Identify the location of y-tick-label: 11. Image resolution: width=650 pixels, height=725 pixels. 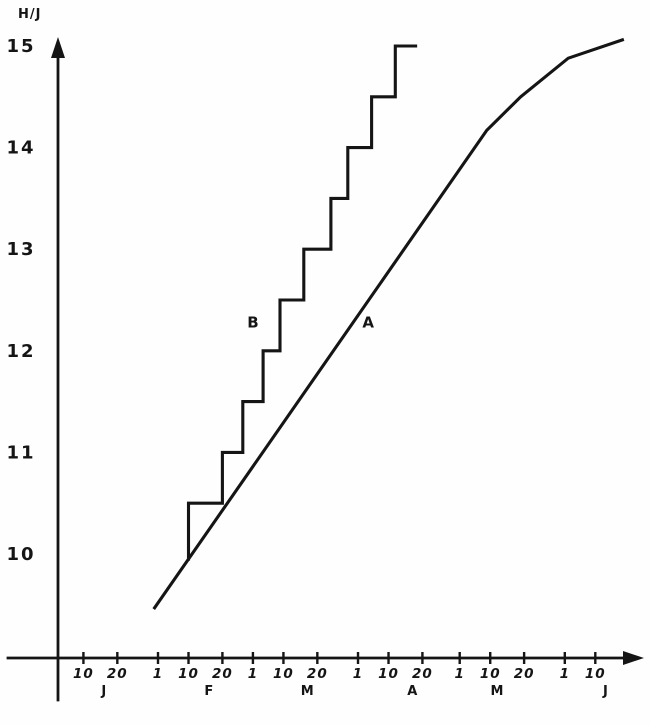
(20, 452).